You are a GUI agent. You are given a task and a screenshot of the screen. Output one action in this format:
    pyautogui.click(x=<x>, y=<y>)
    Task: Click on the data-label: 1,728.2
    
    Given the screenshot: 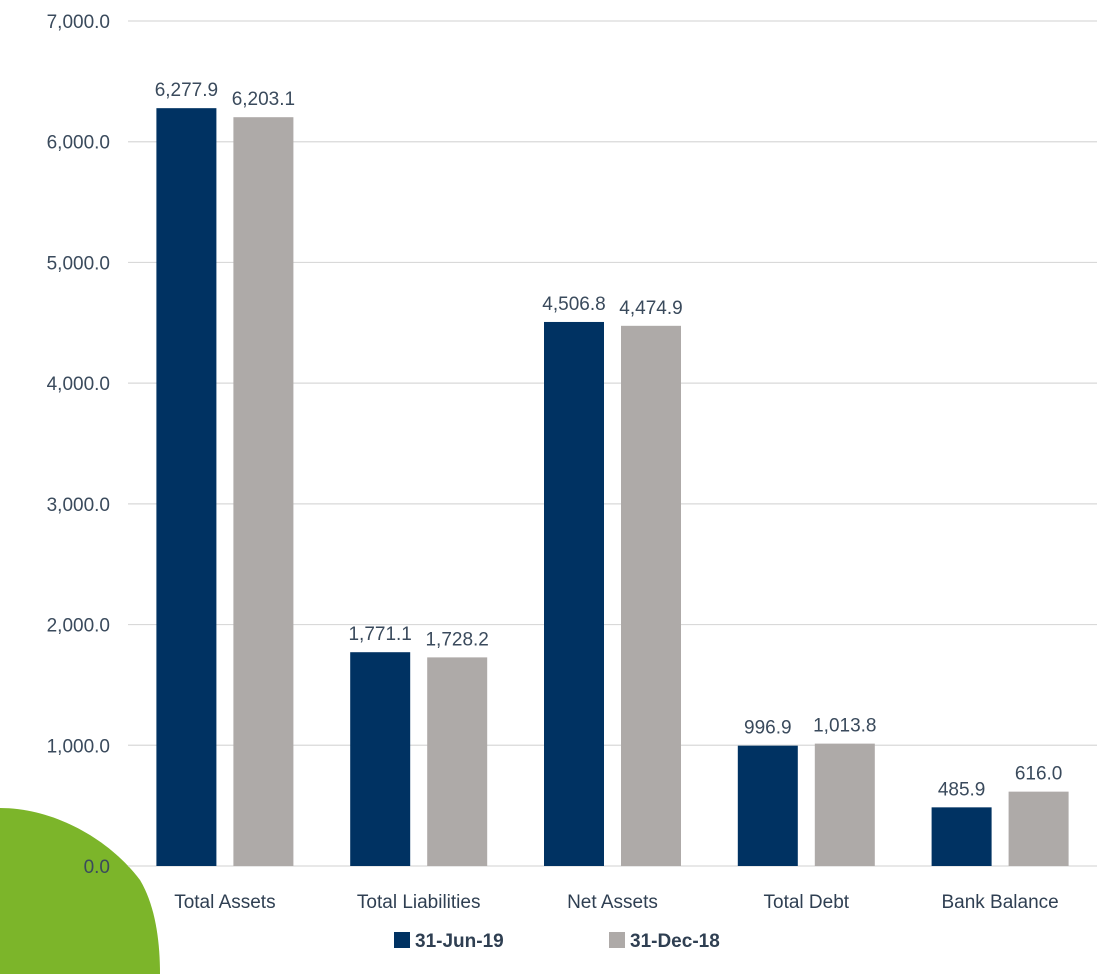 What is the action you would take?
    pyautogui.click(x=456, y=639)
    